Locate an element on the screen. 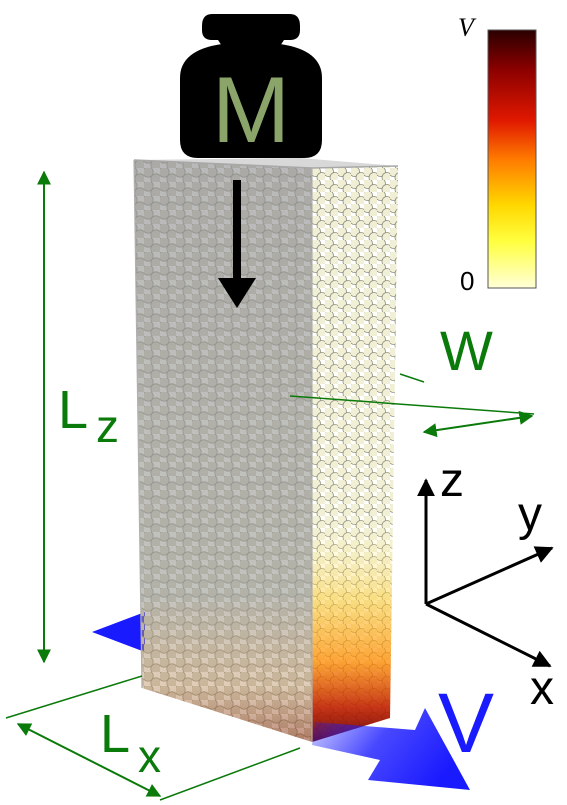  length-dimension: L x is located at coordinates (153, 738).